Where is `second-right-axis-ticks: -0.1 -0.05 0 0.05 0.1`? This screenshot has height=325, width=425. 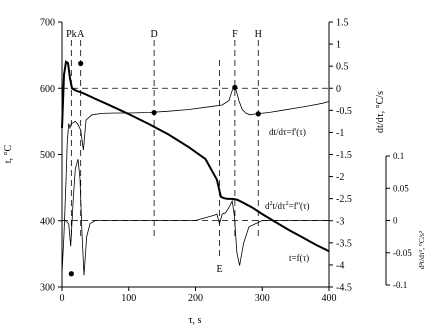
second-right-axis-ticks: -0.1 -0.05 0 0.05 0.1 is located at coordinates (399, 220).